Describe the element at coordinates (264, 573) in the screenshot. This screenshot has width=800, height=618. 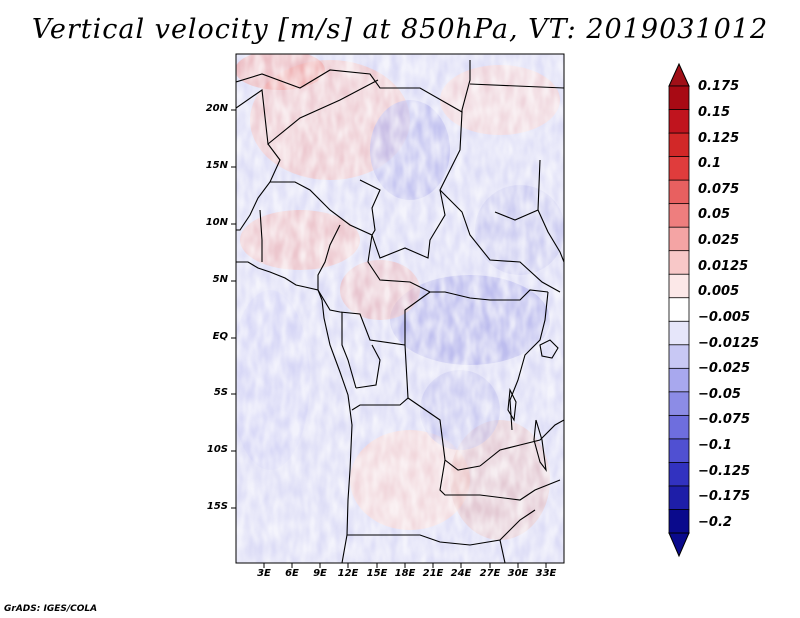
I see `lon-label: 3E` at that location.